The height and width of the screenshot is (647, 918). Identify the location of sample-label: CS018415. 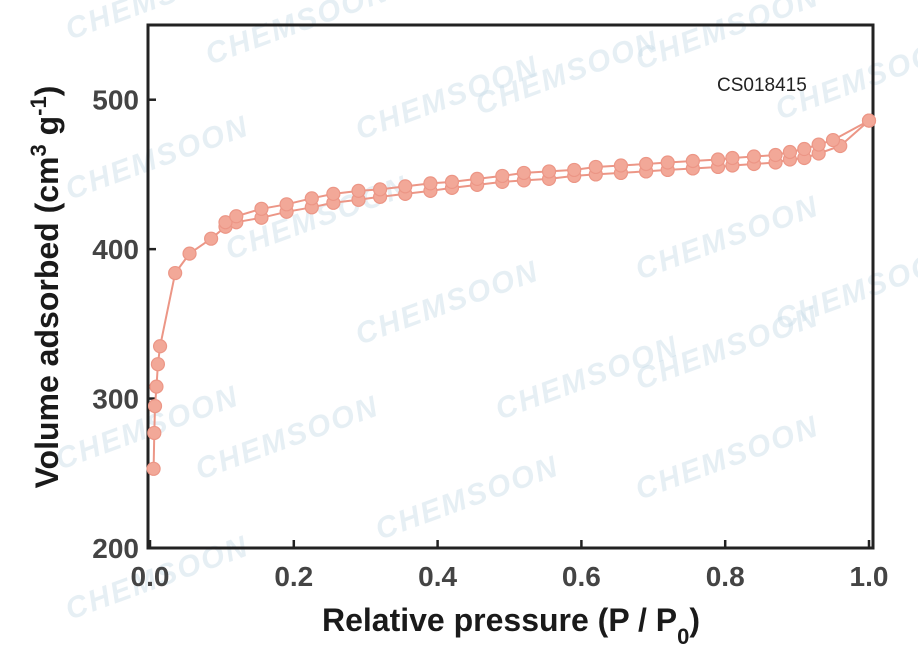
(762, 85).